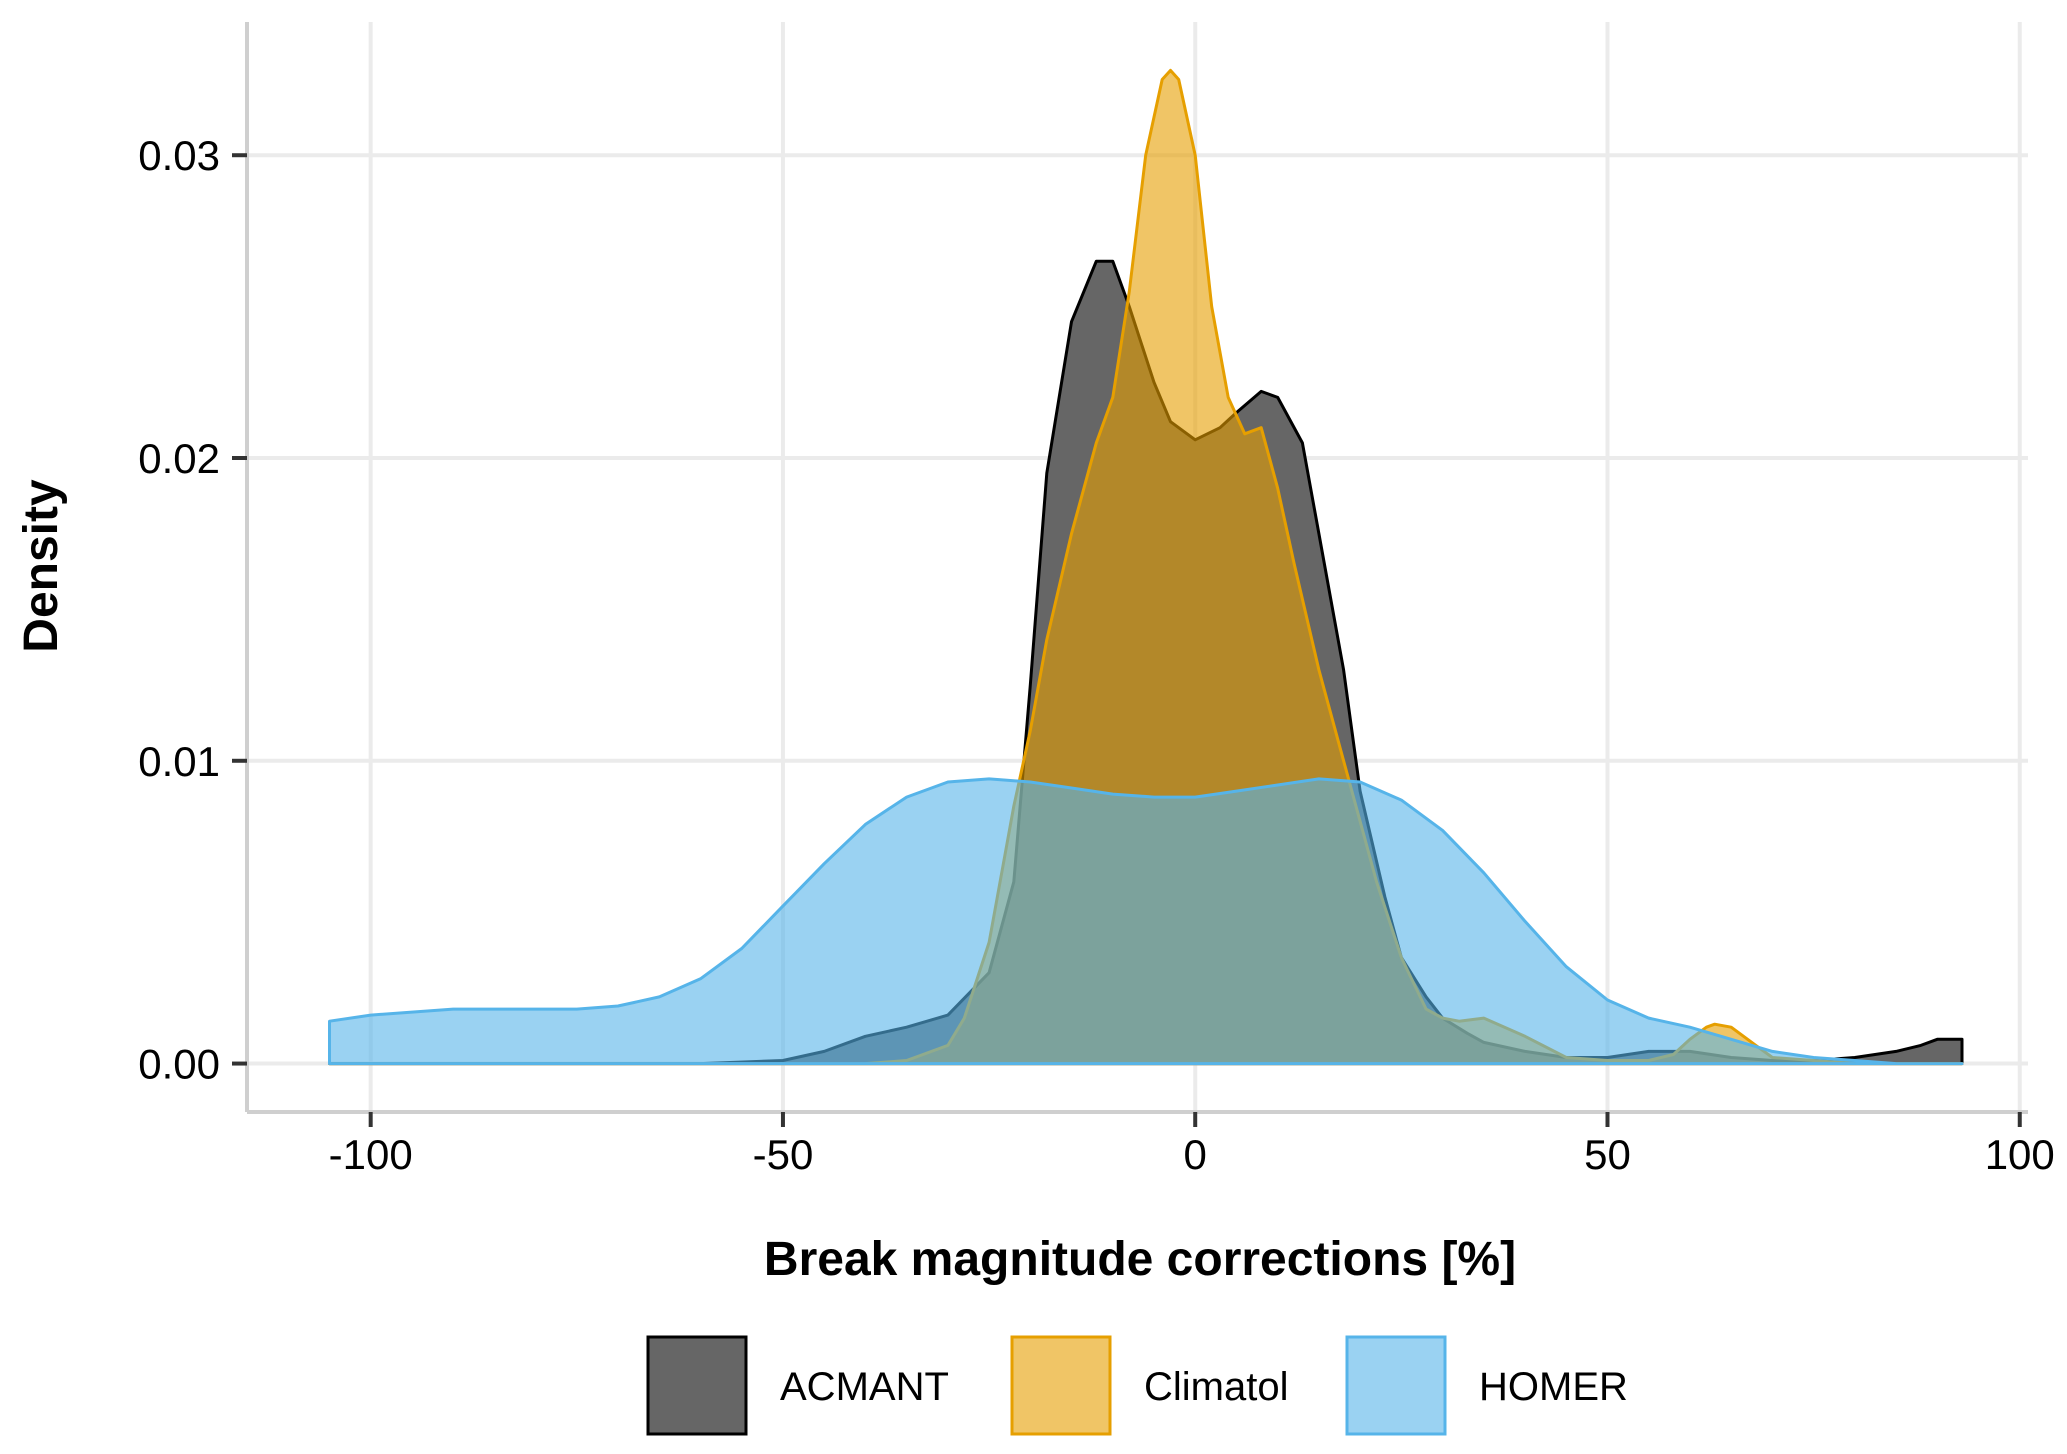 This screenshot has height=1454, width=2067. What do you see at coordinates (371, 1154) in the screenshot?
I see `x-tick-label: -100` at bounding box center [371, 1154].